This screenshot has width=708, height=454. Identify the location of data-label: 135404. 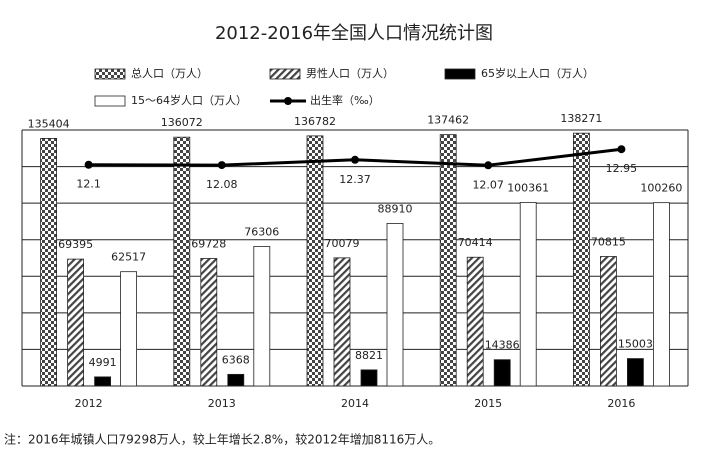
(49, 123).